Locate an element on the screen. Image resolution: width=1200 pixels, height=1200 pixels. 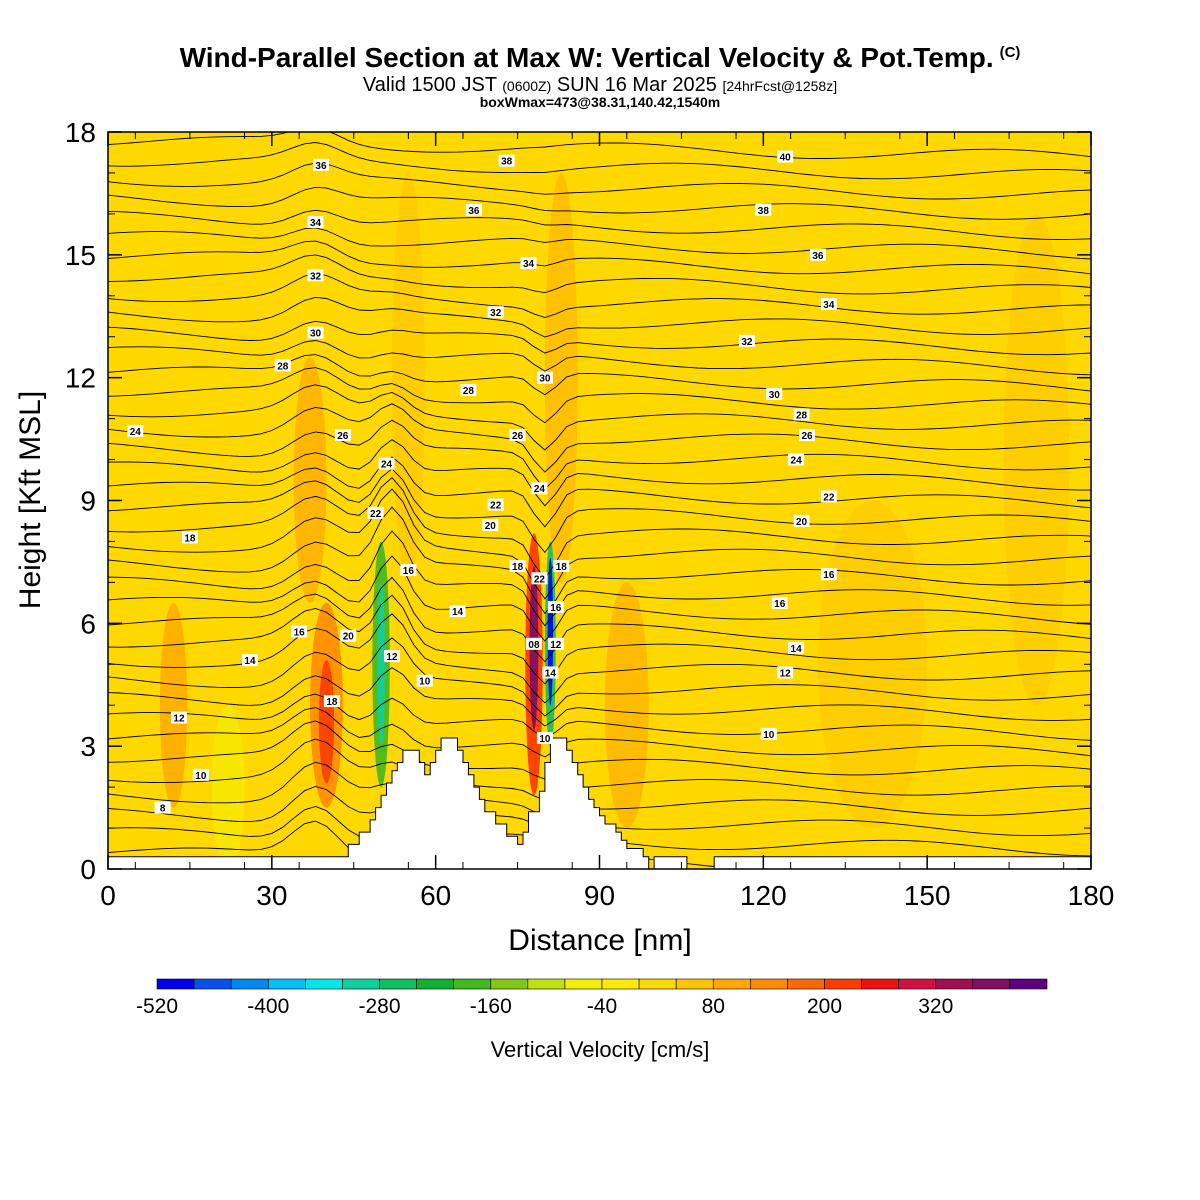
x-tick-label: 60 is located at coordinates (435, 895).